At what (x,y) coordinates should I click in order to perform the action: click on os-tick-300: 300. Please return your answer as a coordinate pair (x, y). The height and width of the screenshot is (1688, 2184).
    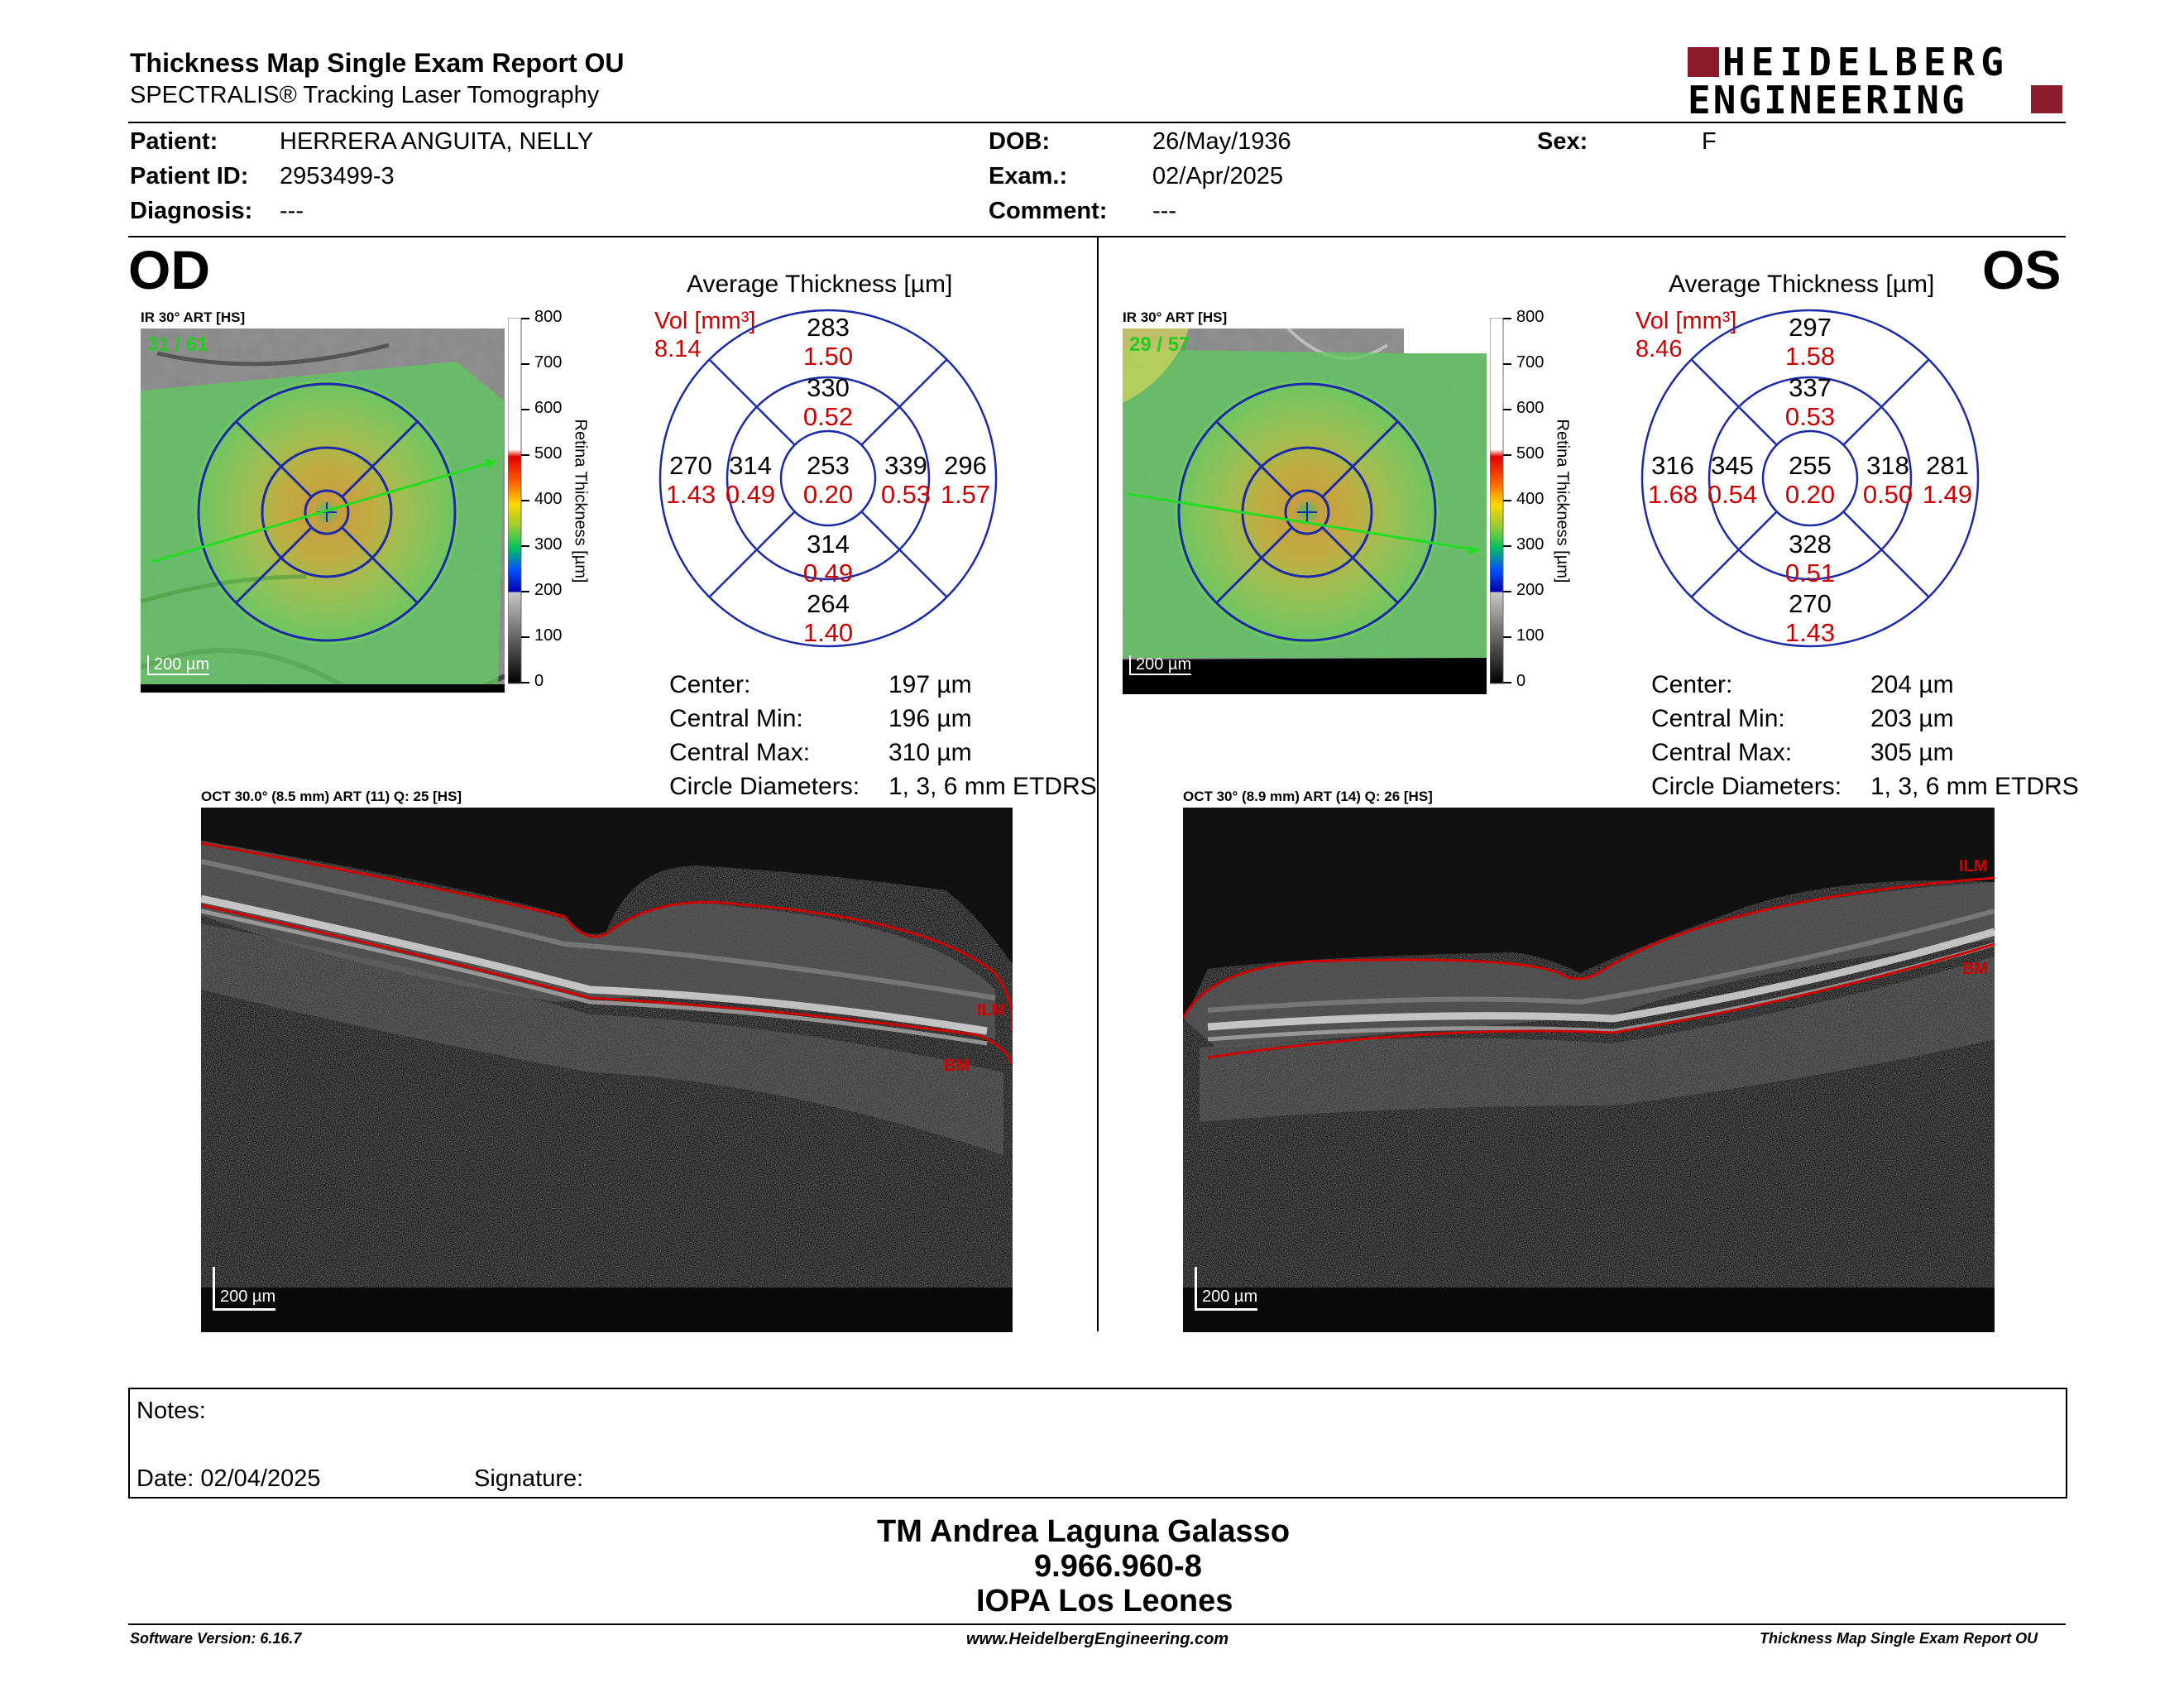
    Looking at the image, I should click on (1530, 544).